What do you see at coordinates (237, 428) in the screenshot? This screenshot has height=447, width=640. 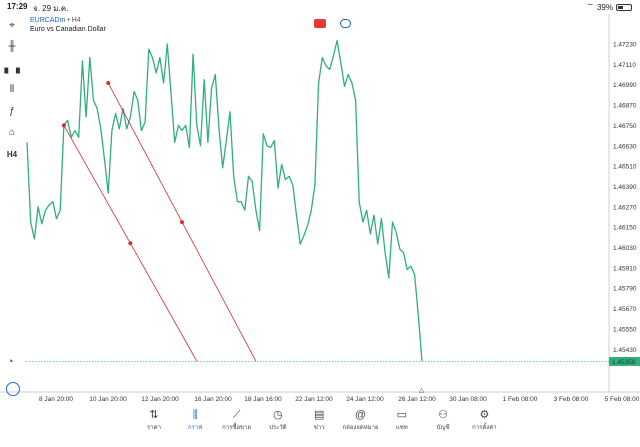 I see `tab-trade-label: การซื้อขาย` at bounding box center [237, 428].